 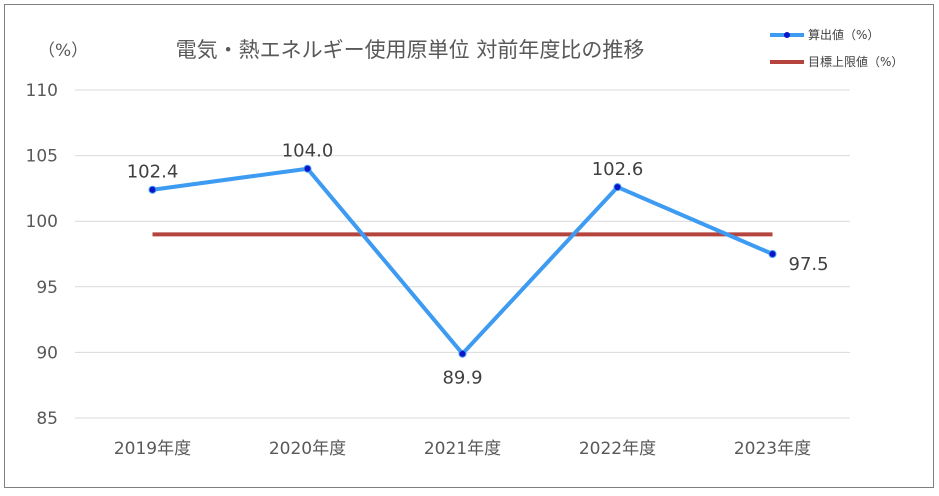 I want to click on x-tick-label-2: 2020年度, so click(x=307, y=449).